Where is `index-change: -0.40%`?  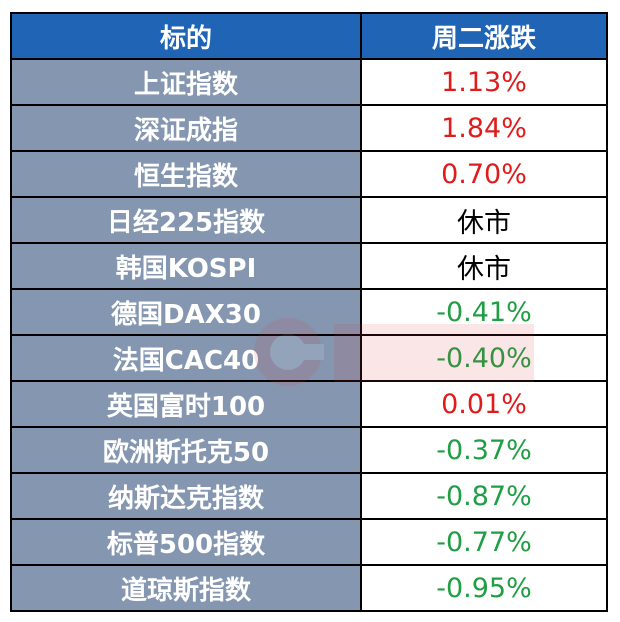 index-change: -0.40% is located at coordinates (484, 358).